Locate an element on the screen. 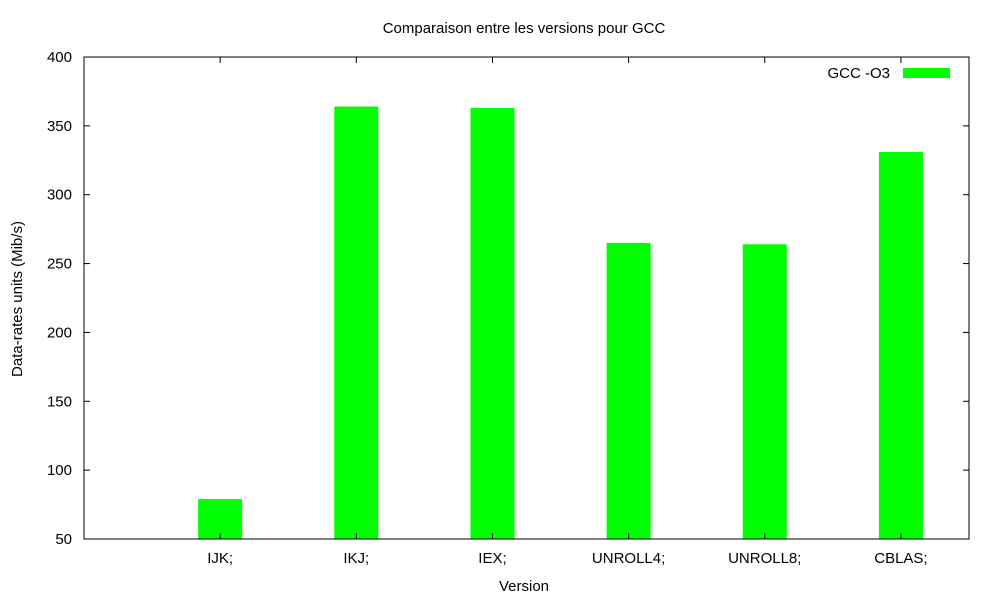 This screenshot has height=600, width=1000. bar-cblas is located at coordinates (900, 345).